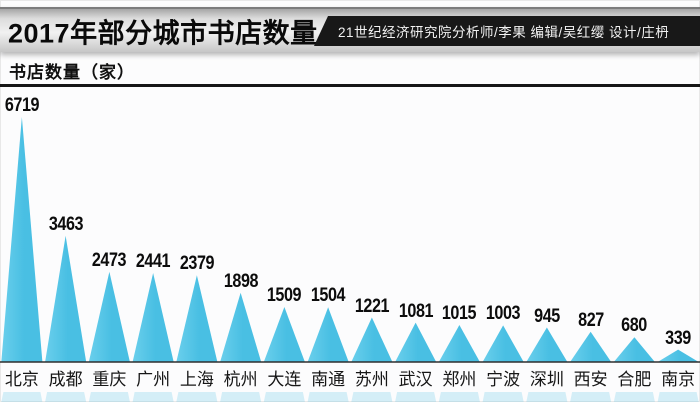  I want to click on city-label-合肥: 合肥, so click(634, 379).